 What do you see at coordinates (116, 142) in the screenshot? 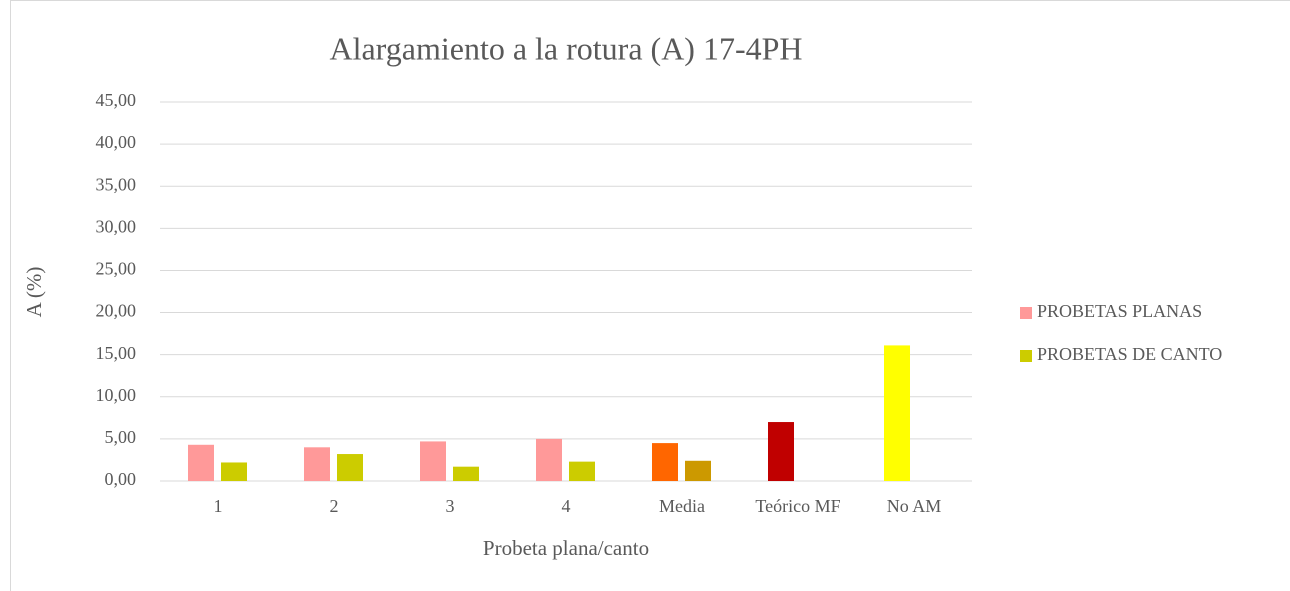
I see `y-tick-label: 40,00` at bounding box center [116, 142].